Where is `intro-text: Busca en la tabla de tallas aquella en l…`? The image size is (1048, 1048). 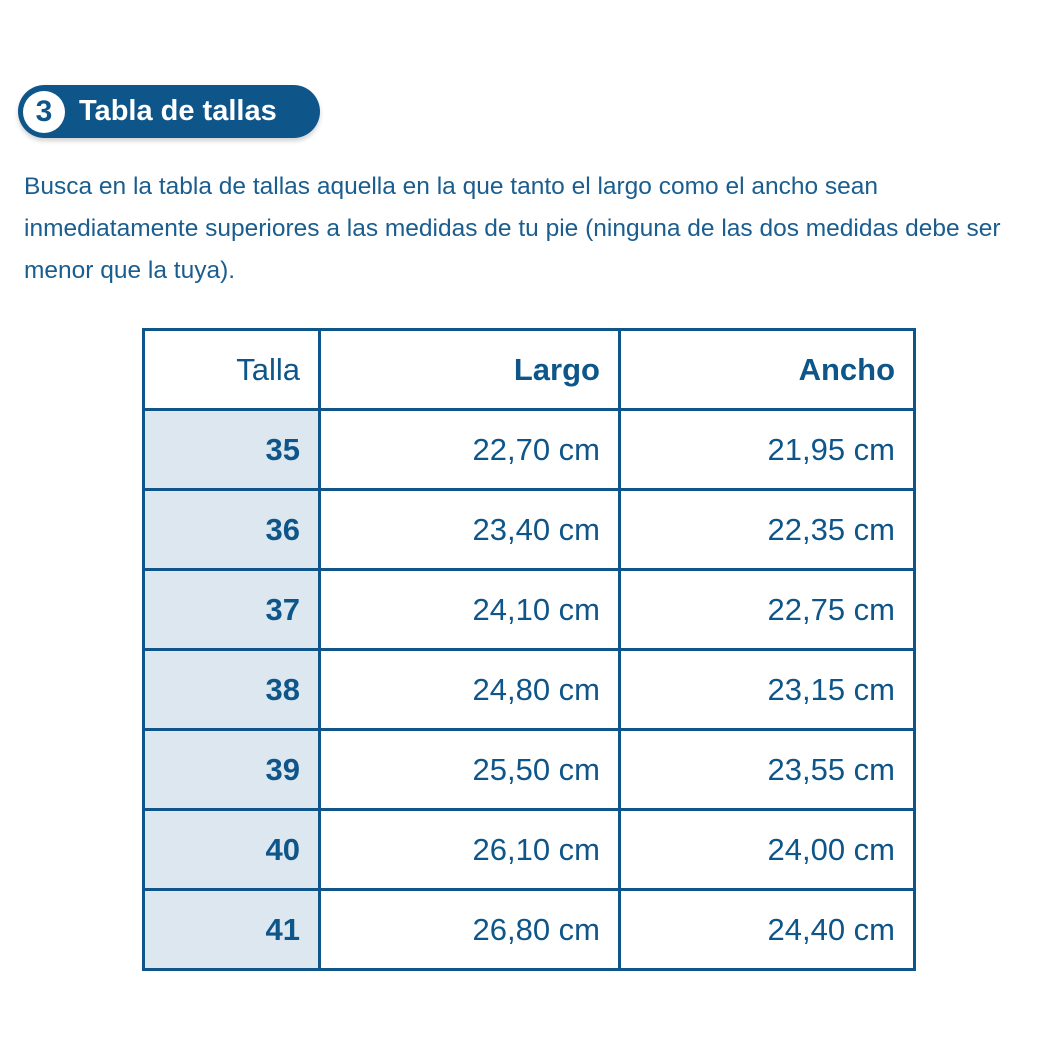
intro-text: Busca en la tabla de tallas aquella en l… is located at coordinates (512, 228).